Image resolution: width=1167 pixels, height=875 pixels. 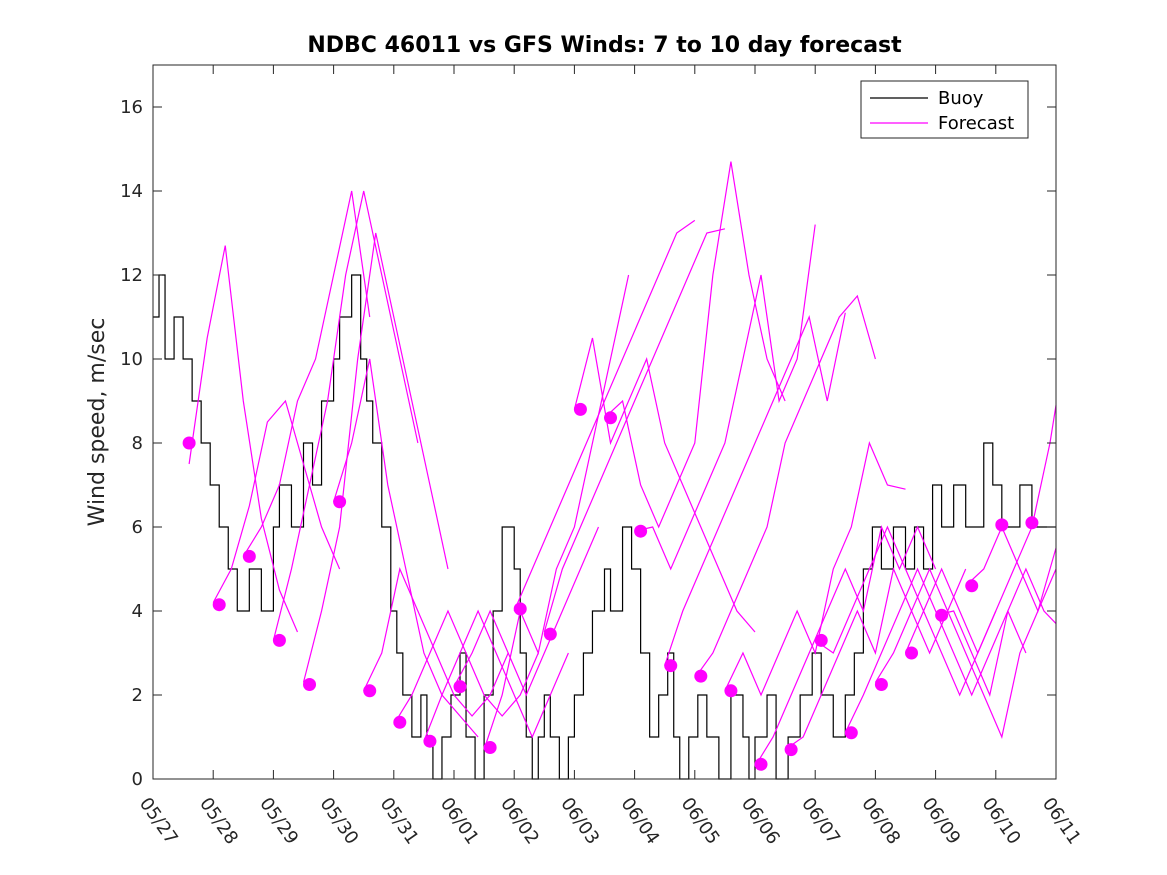 What do you see at coordinates (700, 821) in the screenshot?
I see `x-tick-label: 06/05` at bounding box center [700, 821].